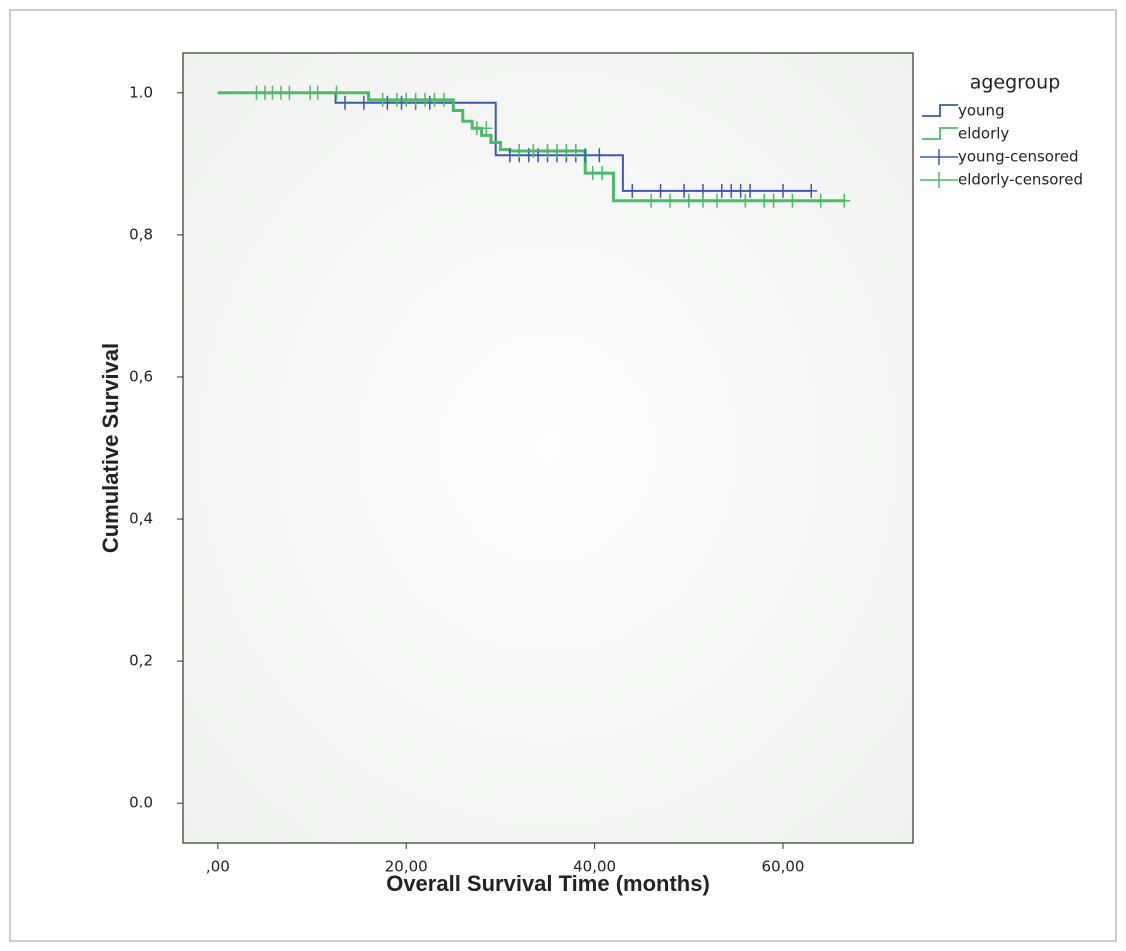 The image size is (1126, 951). What do you see at coordinates (983, 134) in the screenshot?
I see `legend-label: eldorly` at bounding box center [983, 134].